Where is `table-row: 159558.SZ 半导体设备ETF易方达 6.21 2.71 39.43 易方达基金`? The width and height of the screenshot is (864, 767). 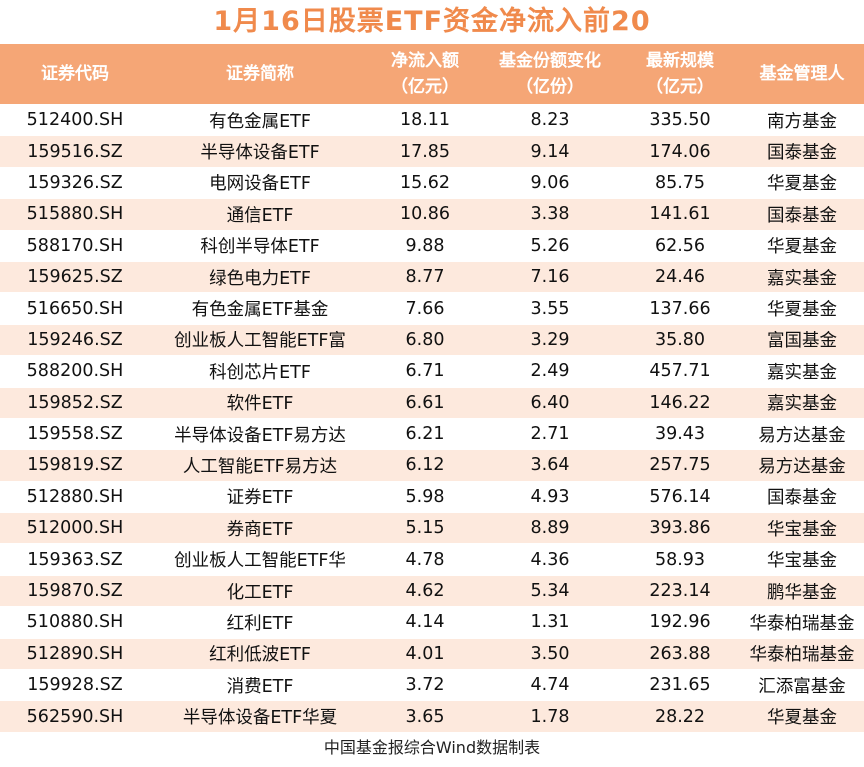
table-row: 159558.SZ 半导体设备ETF易方达 6.21 2.71 39.43 易方达基金 is located at coordinates (432, 434).